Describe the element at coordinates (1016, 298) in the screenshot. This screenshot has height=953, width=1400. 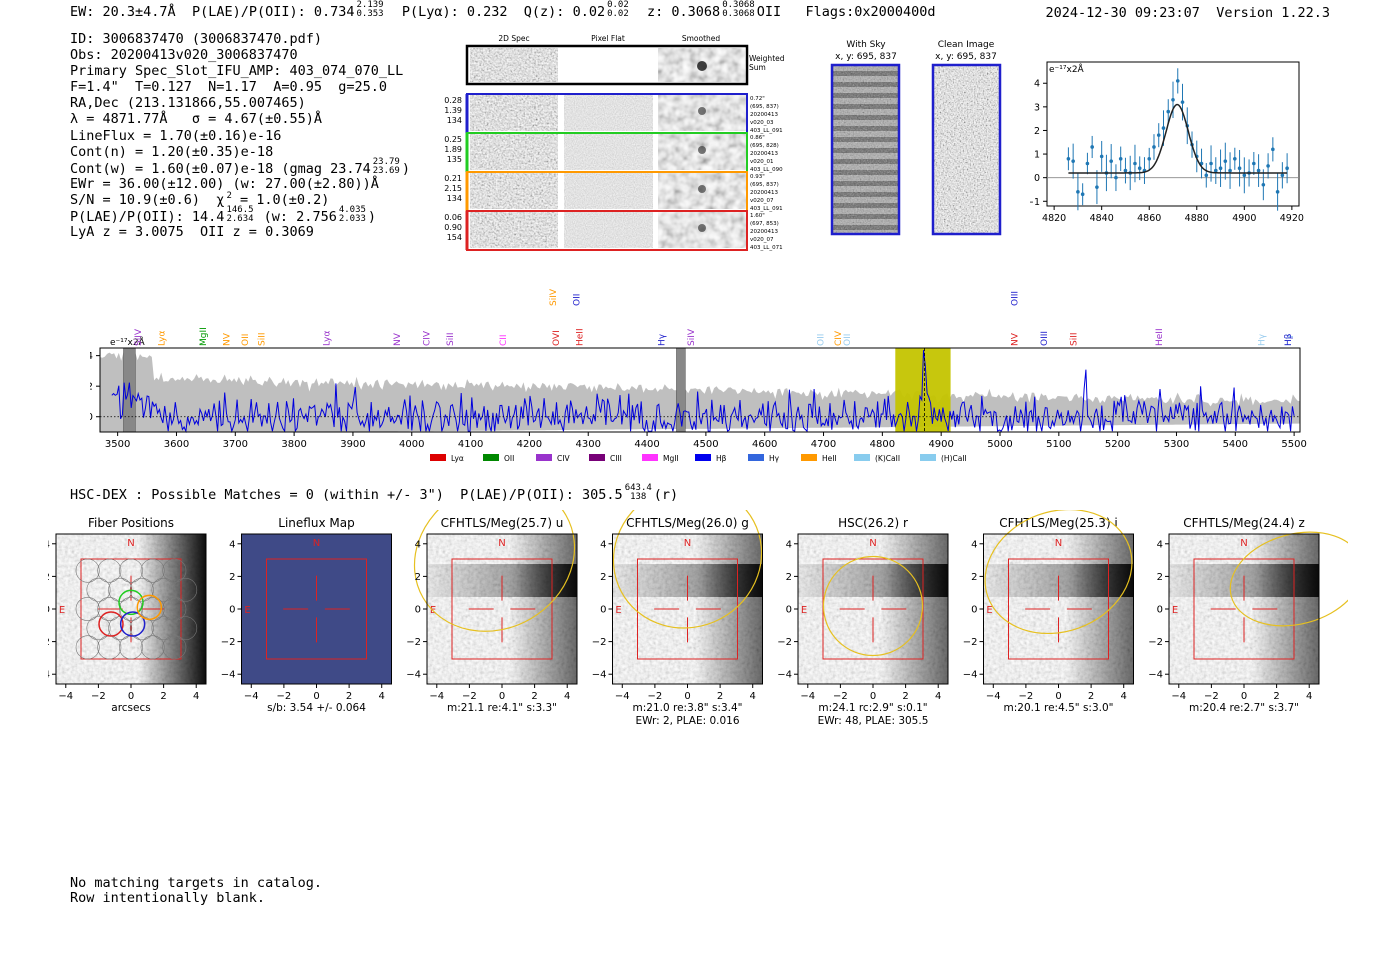
I see `spectrum-line-label: OIII` at that location.